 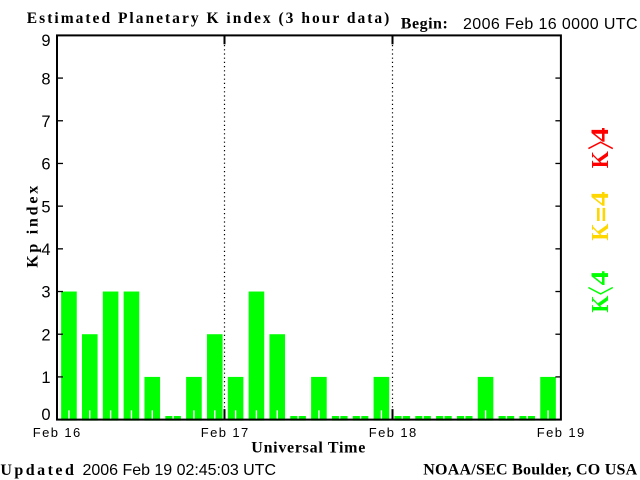 What do you see at coordinates (45, 378) in the screenshot?
I see `svg-text: 1` at bounding box center [45, 378].